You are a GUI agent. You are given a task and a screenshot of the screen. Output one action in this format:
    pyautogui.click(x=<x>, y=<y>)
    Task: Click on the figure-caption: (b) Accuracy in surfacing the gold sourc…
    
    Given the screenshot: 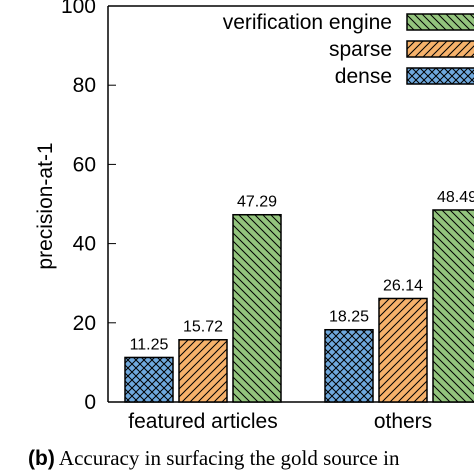 What is the action you would take?
    pyautogui.click(x=213, y=458)
    